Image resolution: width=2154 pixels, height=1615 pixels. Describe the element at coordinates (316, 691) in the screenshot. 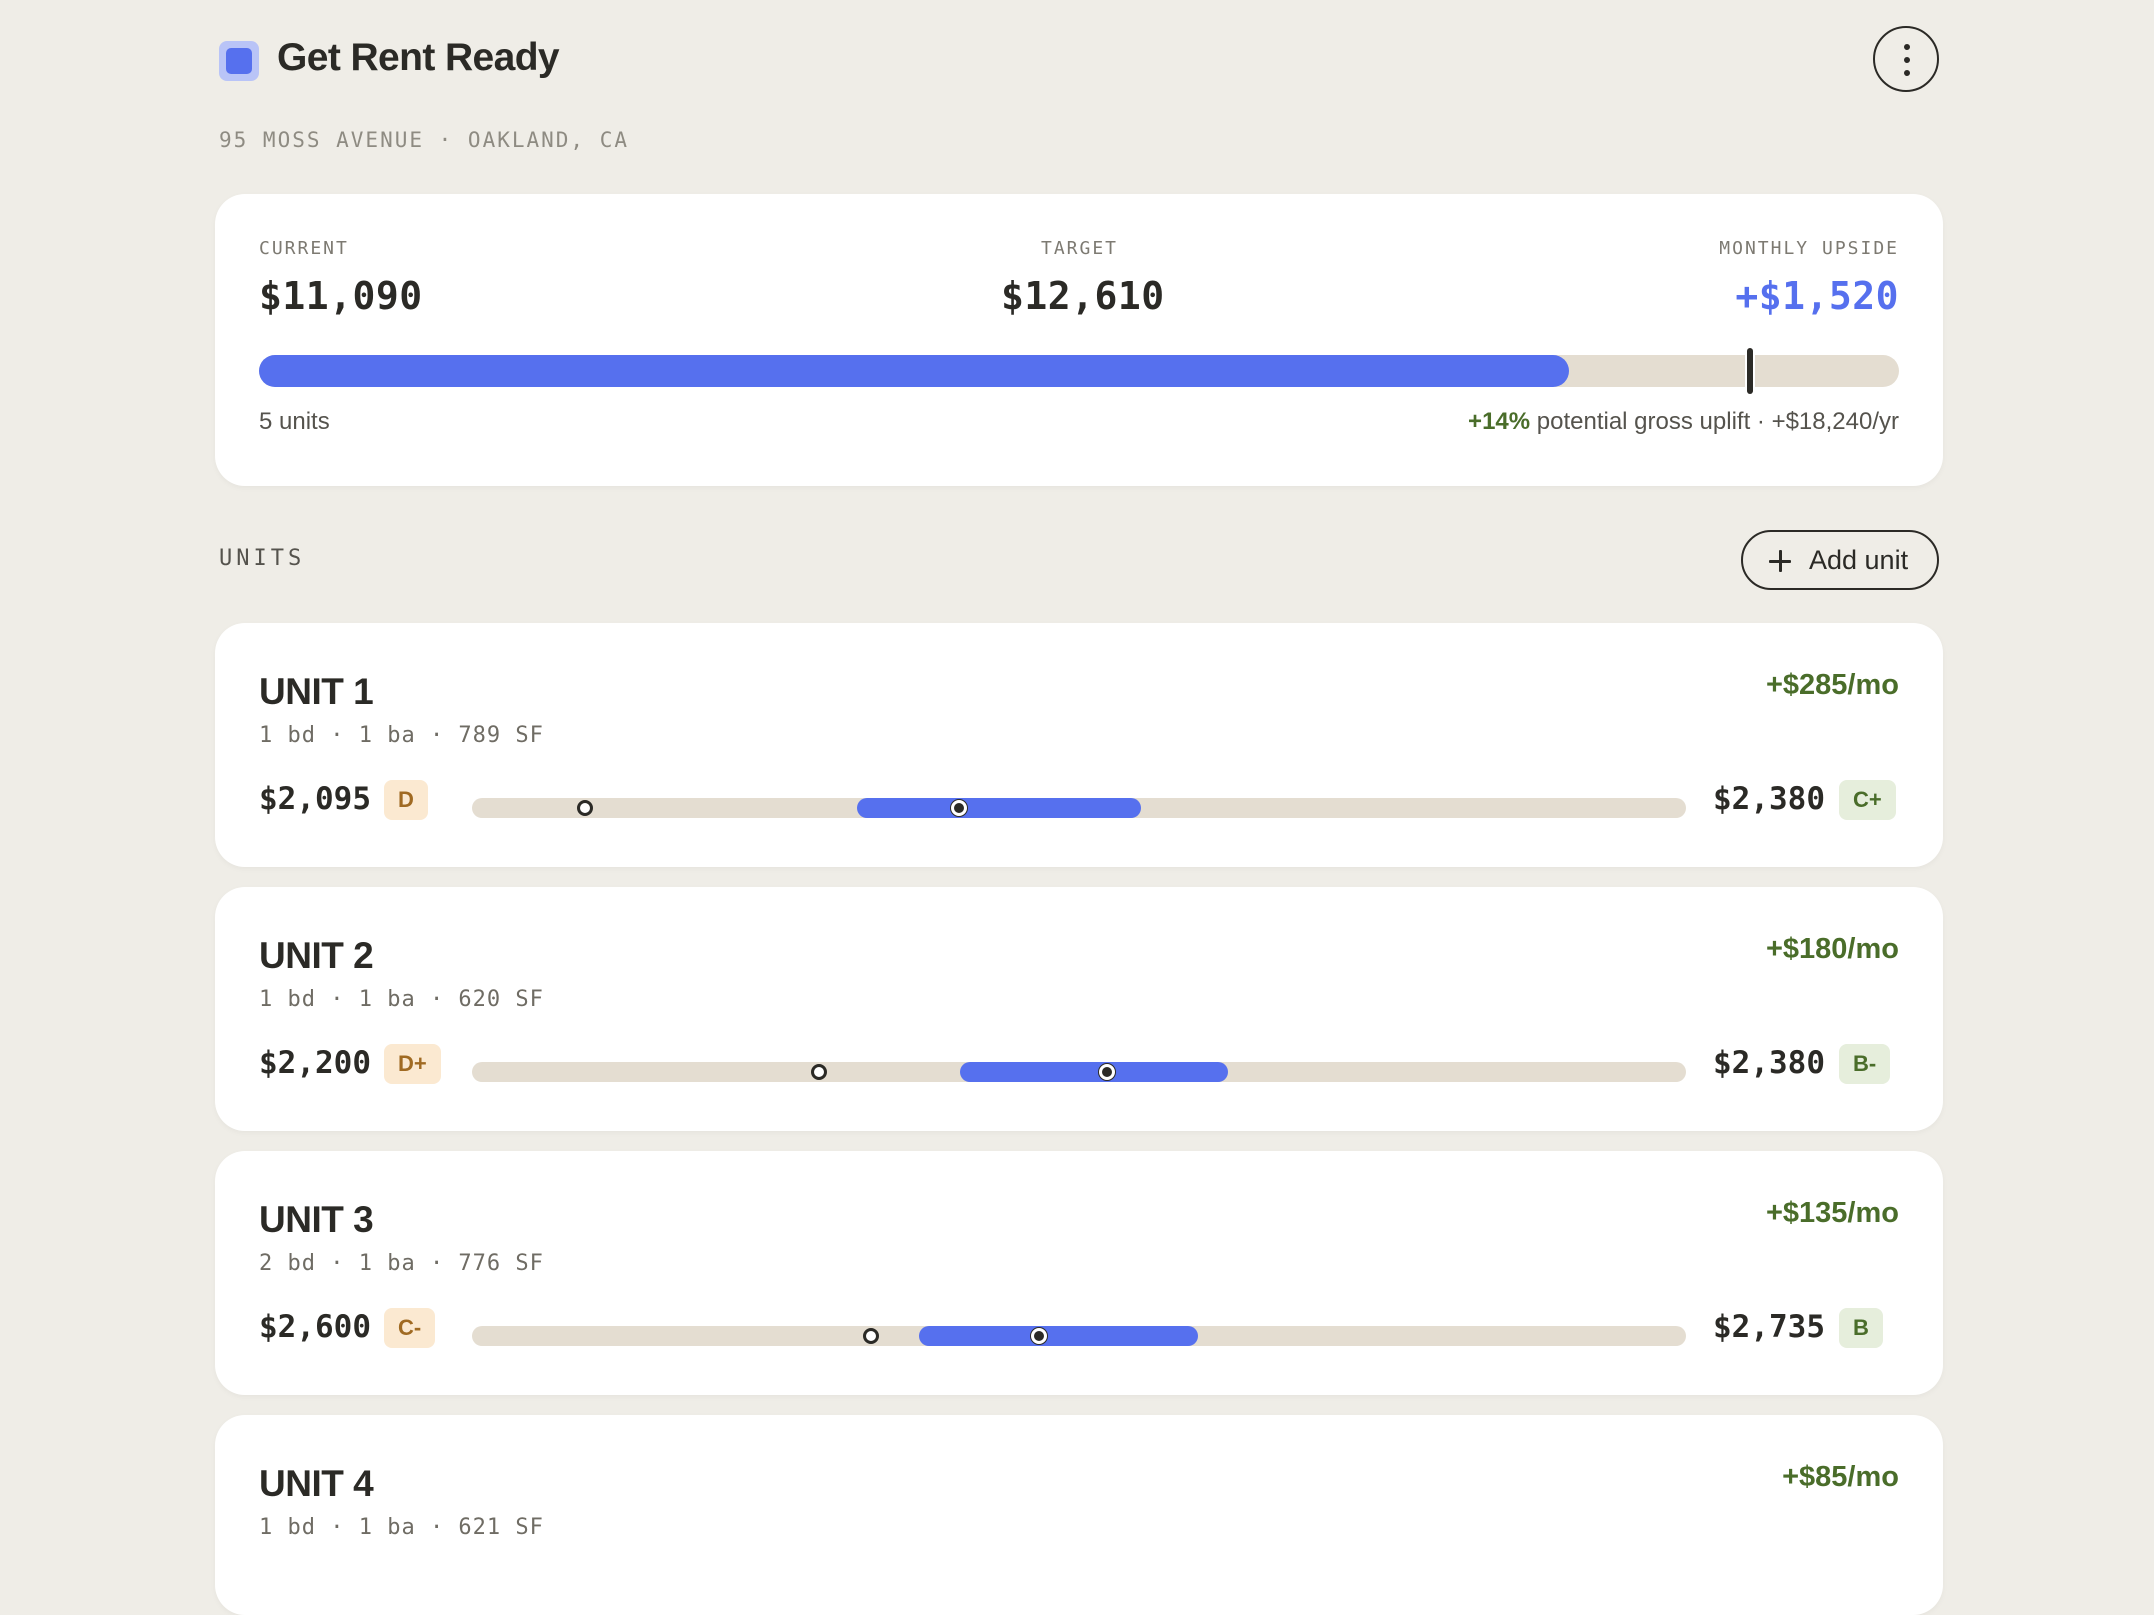

I see `unit-name: UNIT 1` at that location.